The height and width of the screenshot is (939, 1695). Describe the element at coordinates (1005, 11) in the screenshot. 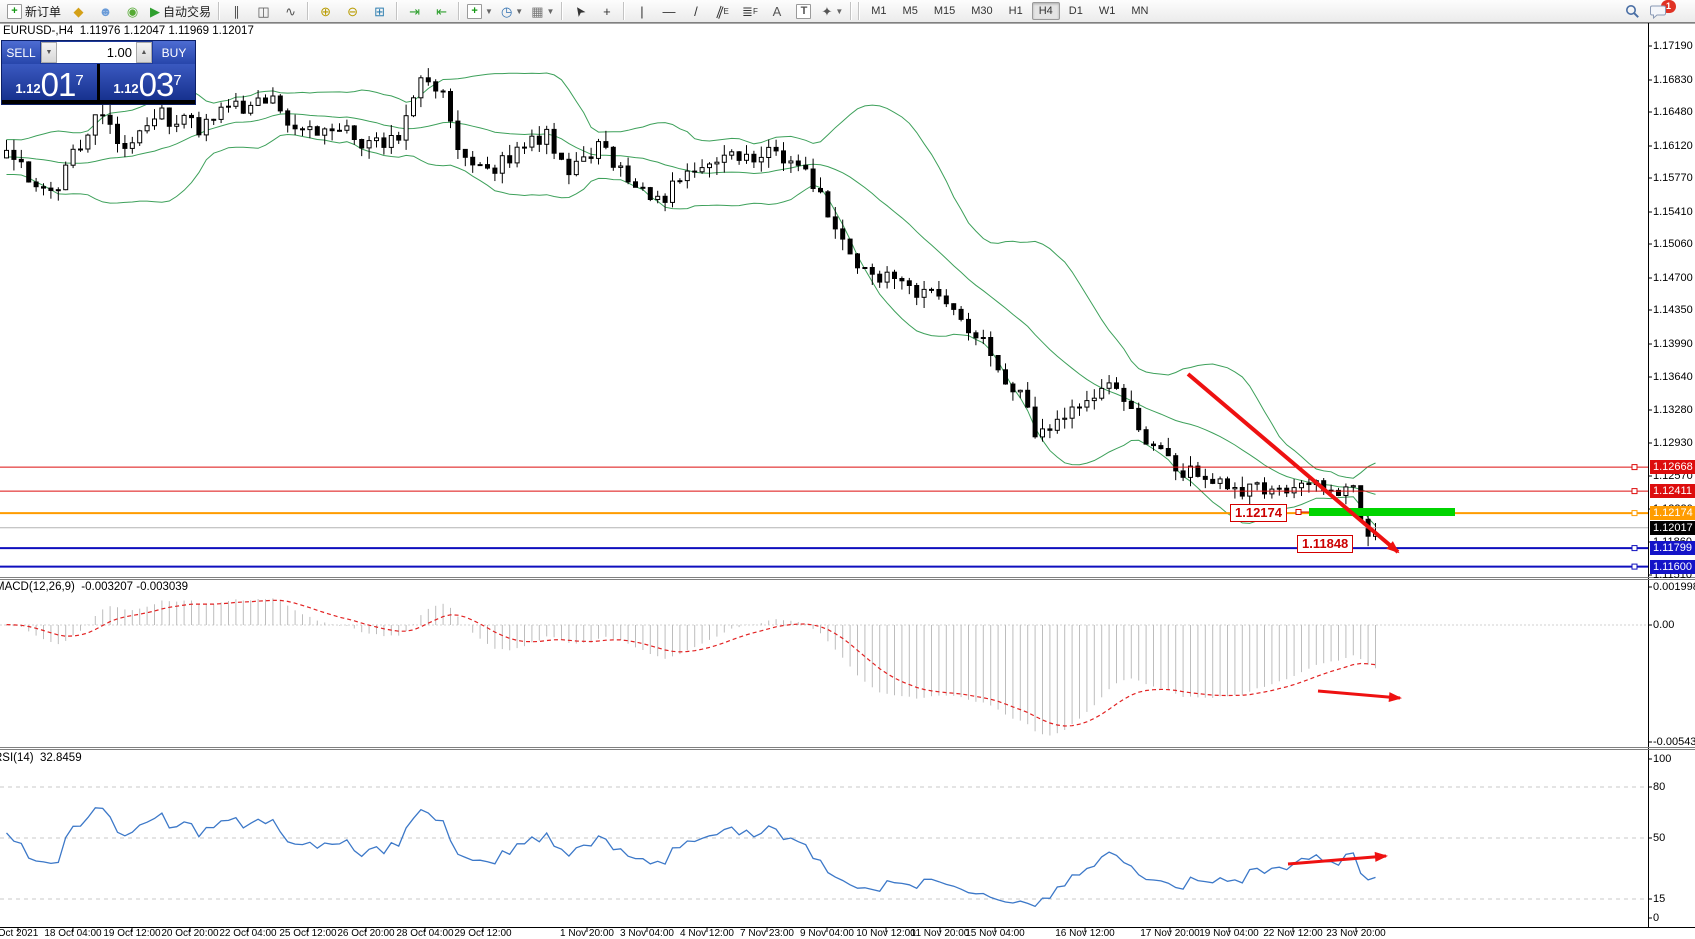

I see `timeframe-bar: M1 M5 M15 M30 H1 H4 D1 W1 MN` at that location.